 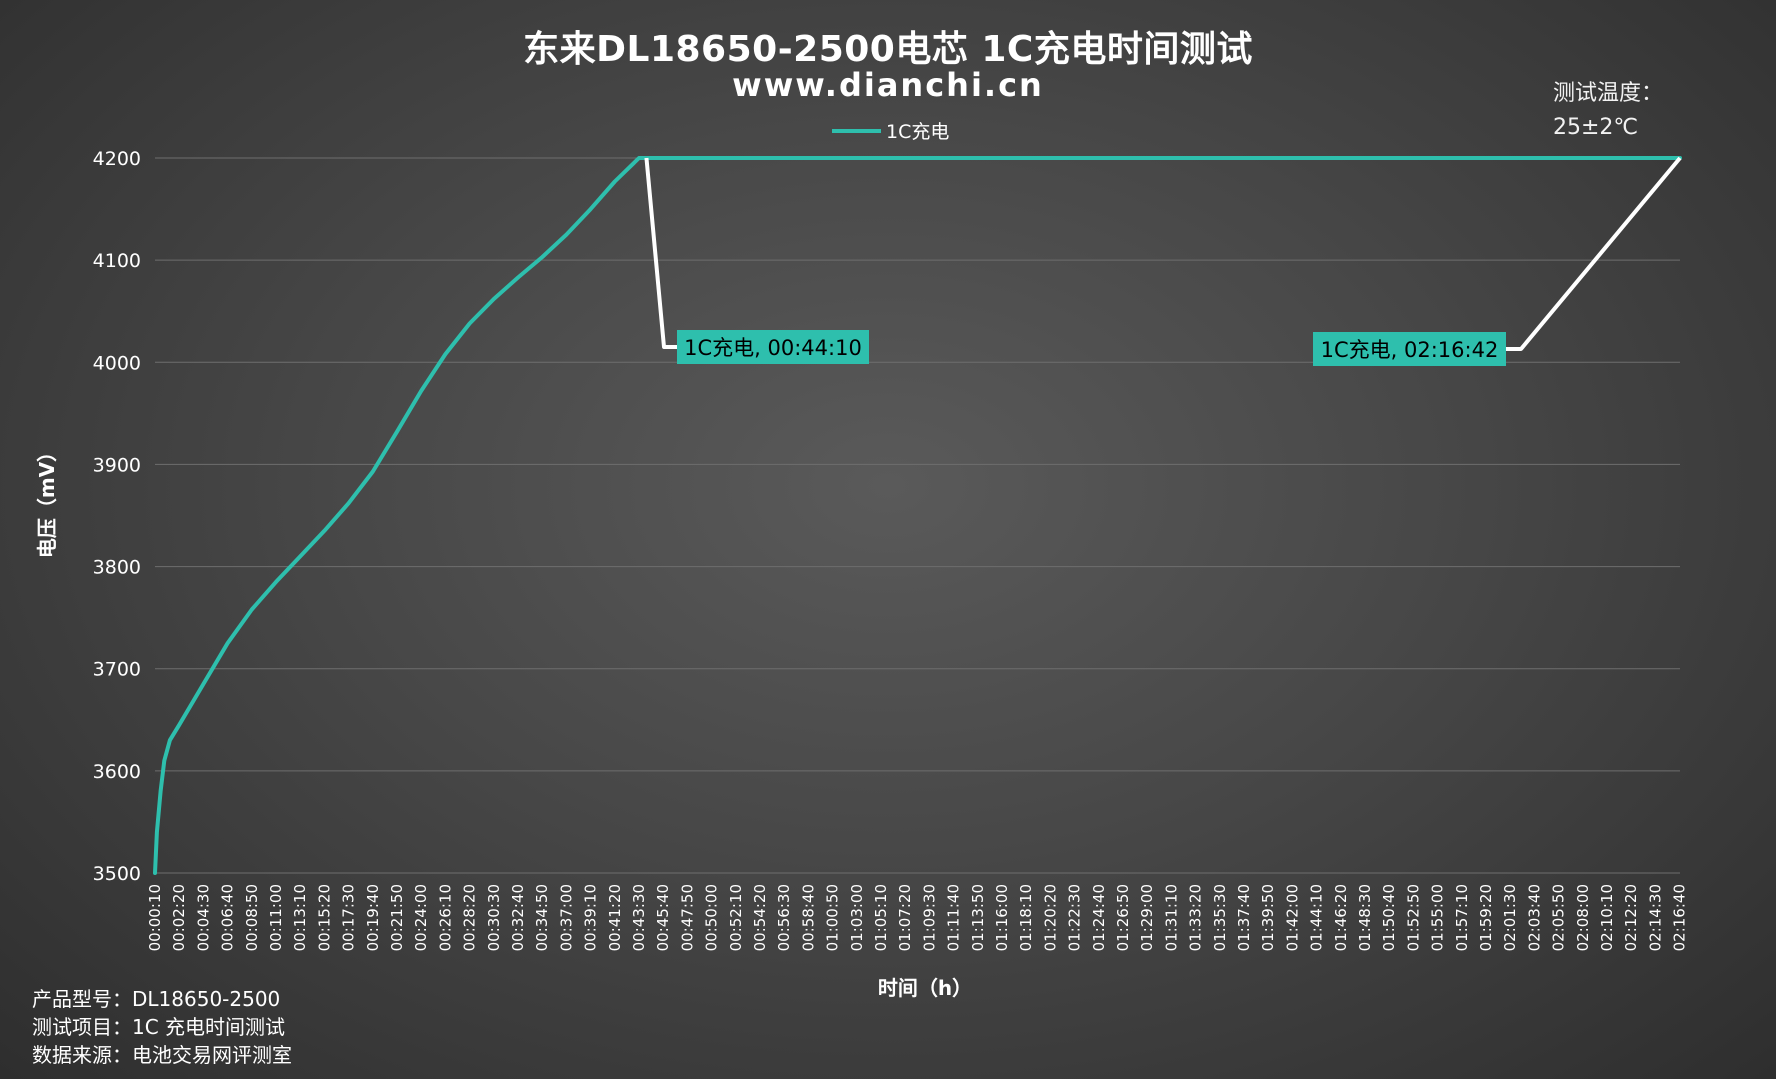 What do you see at coordinates (1655, 917) in the screenshot?
I see `x-tick-label: 02:14:30` at bounding box center [1655, 917].